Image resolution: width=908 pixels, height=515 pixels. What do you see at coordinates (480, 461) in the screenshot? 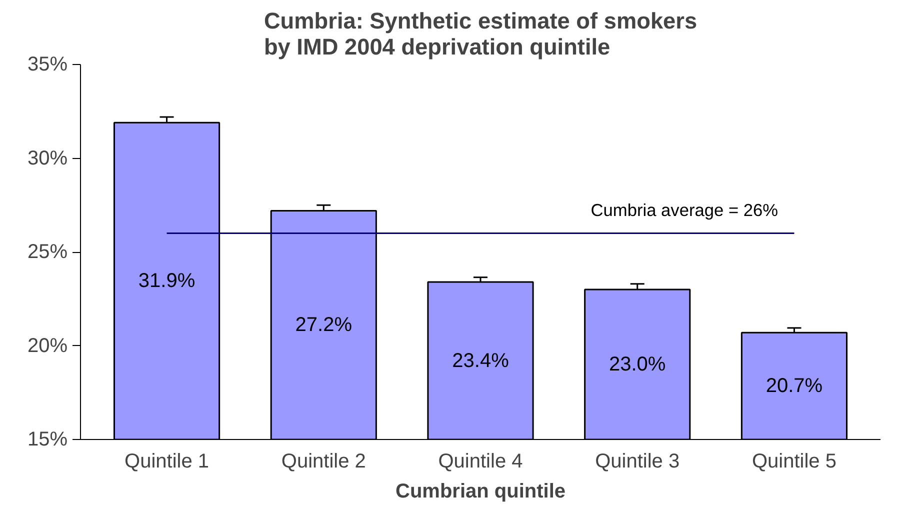
I see `x-tick-label: Quintile 4` at bounding box center [480, 461].